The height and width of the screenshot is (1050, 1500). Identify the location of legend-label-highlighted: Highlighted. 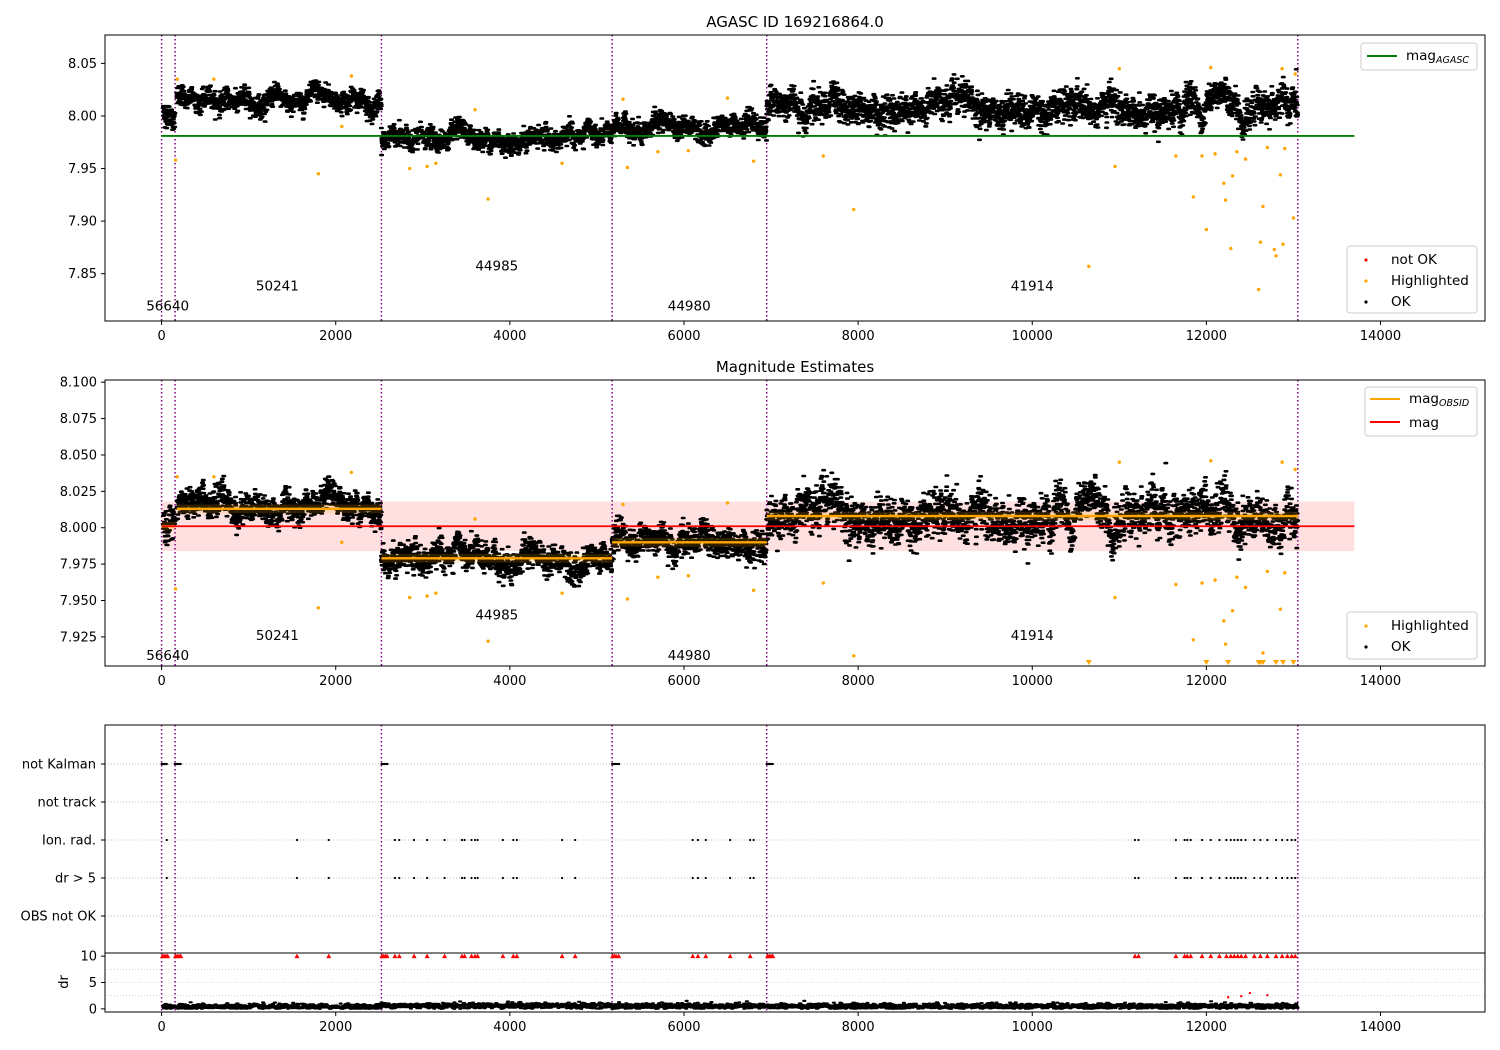
(1430, 281).